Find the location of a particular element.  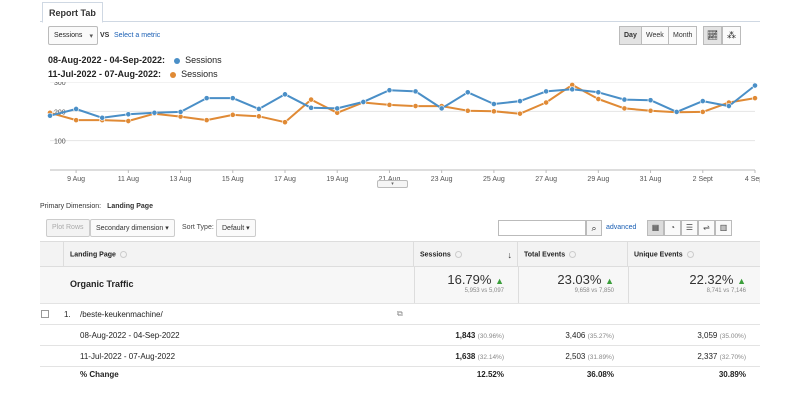

y-tick-label: 100 is located at coordinates (60, 142).